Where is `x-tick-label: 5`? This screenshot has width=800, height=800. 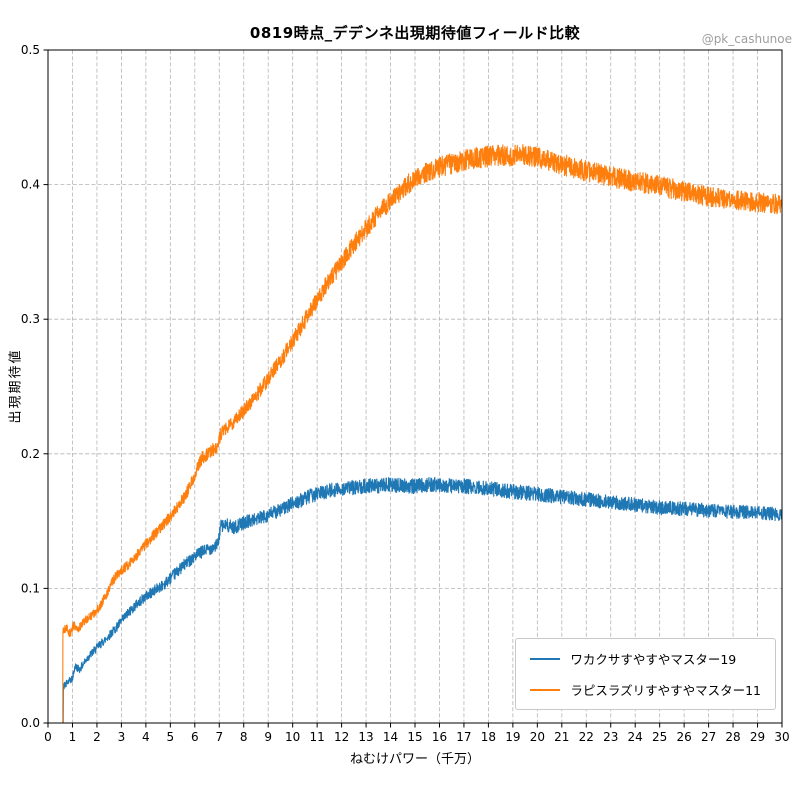
x-tick-label: 5 is located at coordinates (171, 737).